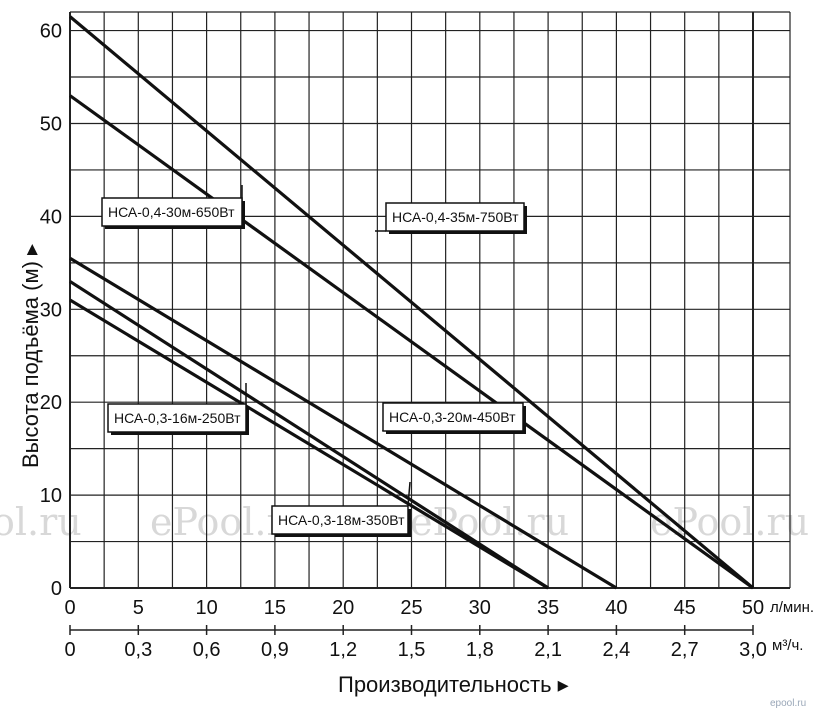 This screenshot has height=714, width=826. What do you see at coordinates (788, 703) in the screenshot?
I see `corner-watermark: epool.ru` at bounding box center [788, 703].